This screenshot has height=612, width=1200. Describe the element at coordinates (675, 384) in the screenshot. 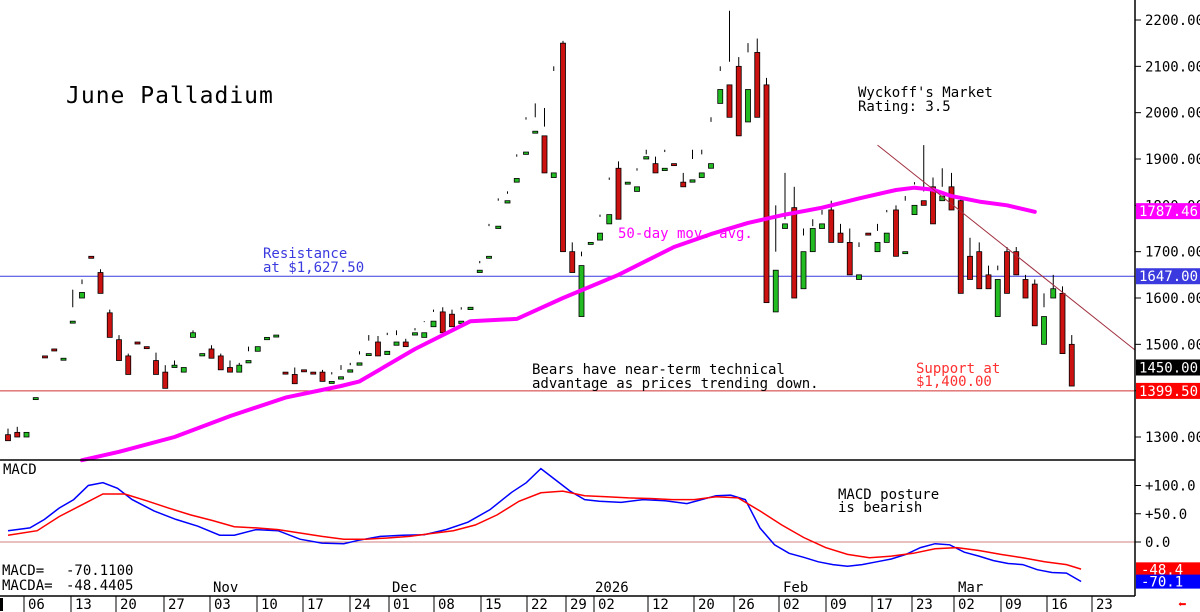

I see `bears-note-2: advantage as prices trending down.` at that location.